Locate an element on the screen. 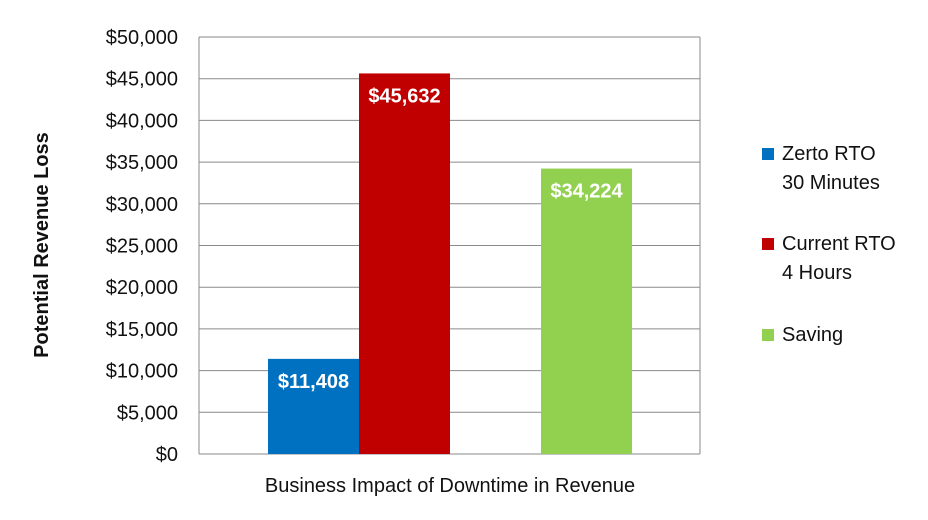 This screenshot has width=928, height=520. legend-label: 30 Minutes is located at coordinates (831, 183).